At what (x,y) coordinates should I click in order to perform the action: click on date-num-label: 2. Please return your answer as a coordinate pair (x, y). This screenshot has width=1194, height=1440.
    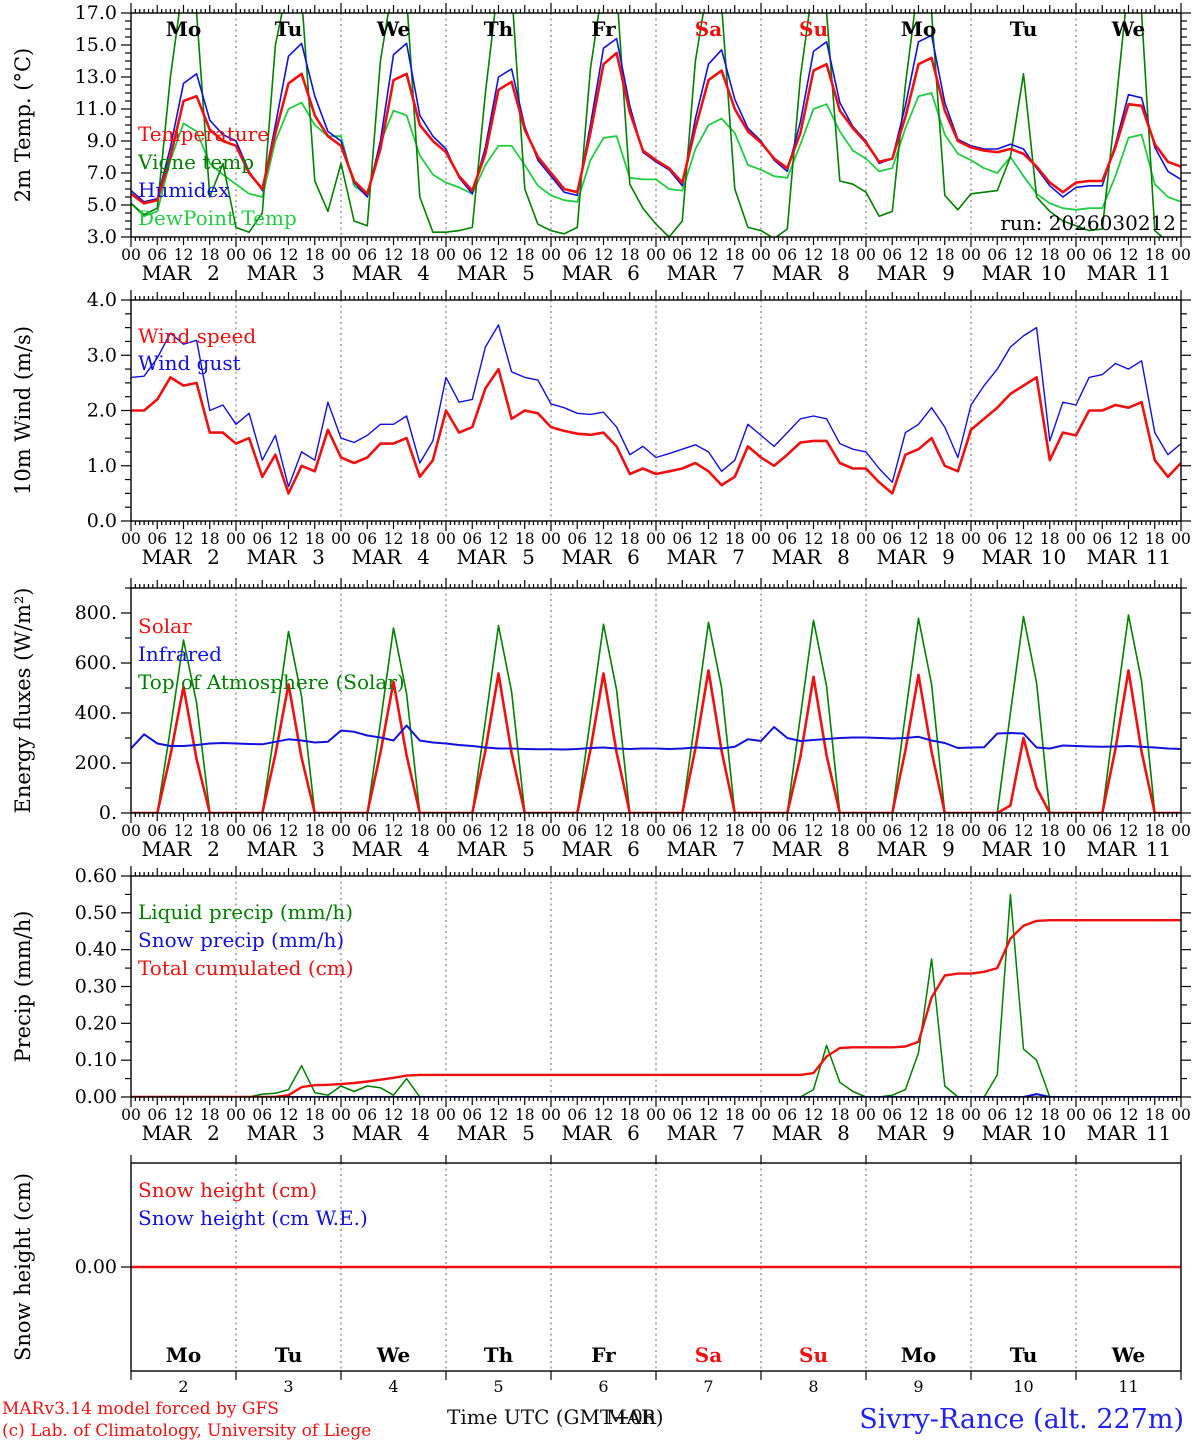
    Looking at the image, I should click on (213, 1133).